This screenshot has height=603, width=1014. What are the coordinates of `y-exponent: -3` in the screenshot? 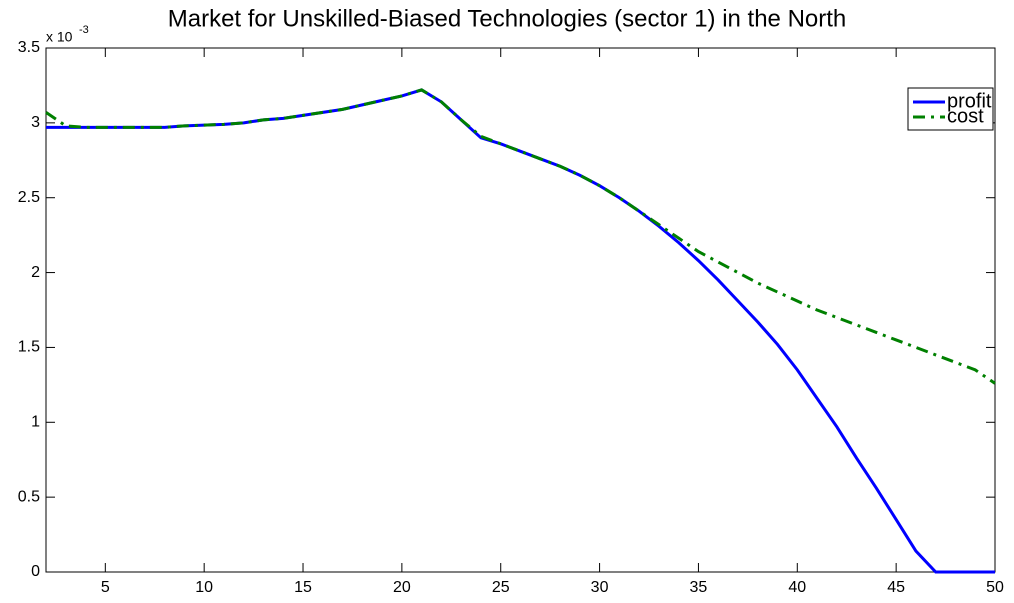 It's located at (84, 30).